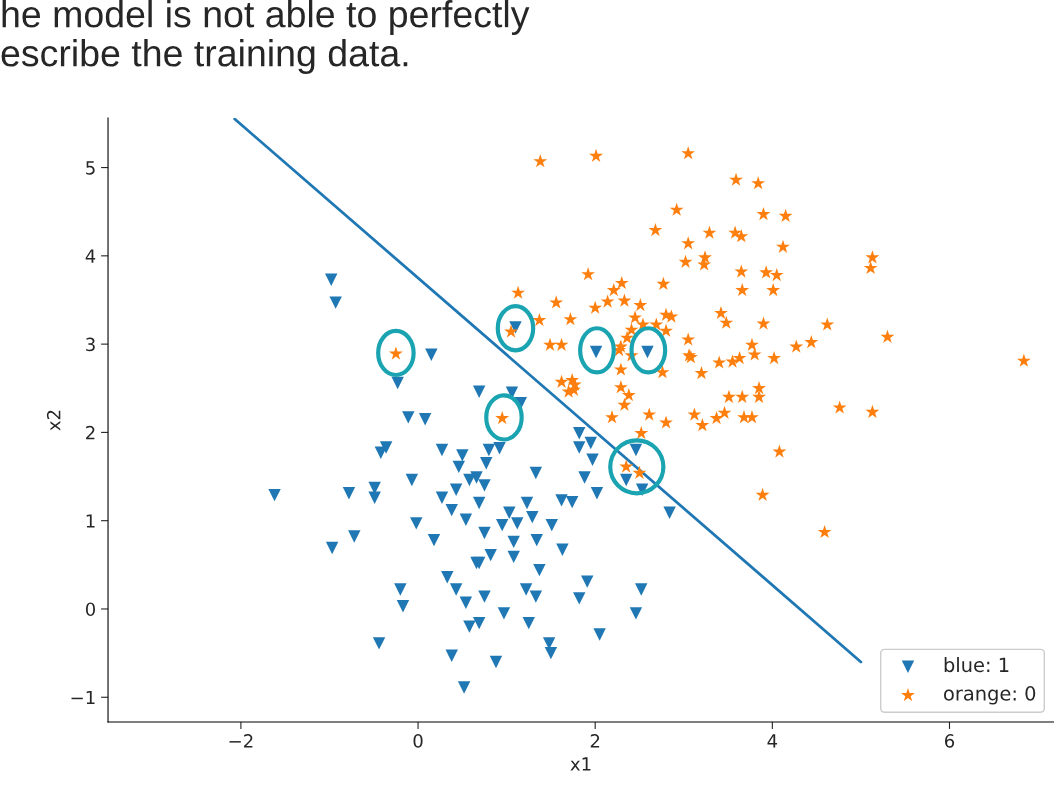 This screenshot has width=1054, height=803. What do you see at coordinates (976, 665) in the screenshot?
I see `legend-label: blue: 1` at bounding box center [976, 665].